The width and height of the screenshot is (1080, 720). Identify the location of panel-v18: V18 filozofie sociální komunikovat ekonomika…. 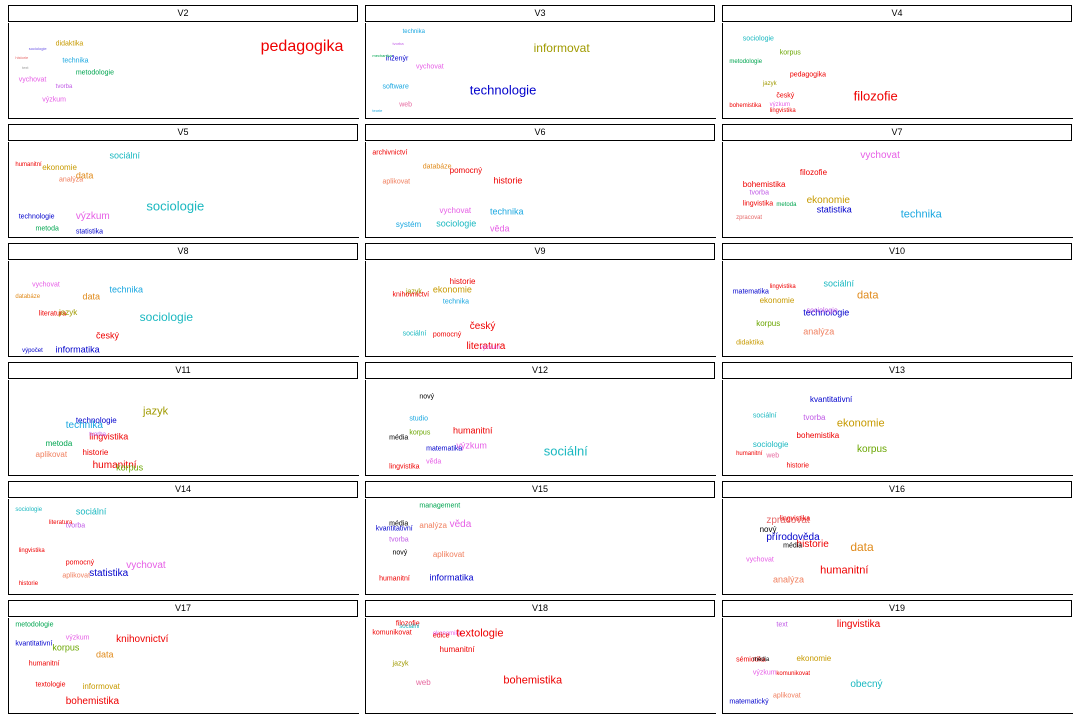
(540, 657).